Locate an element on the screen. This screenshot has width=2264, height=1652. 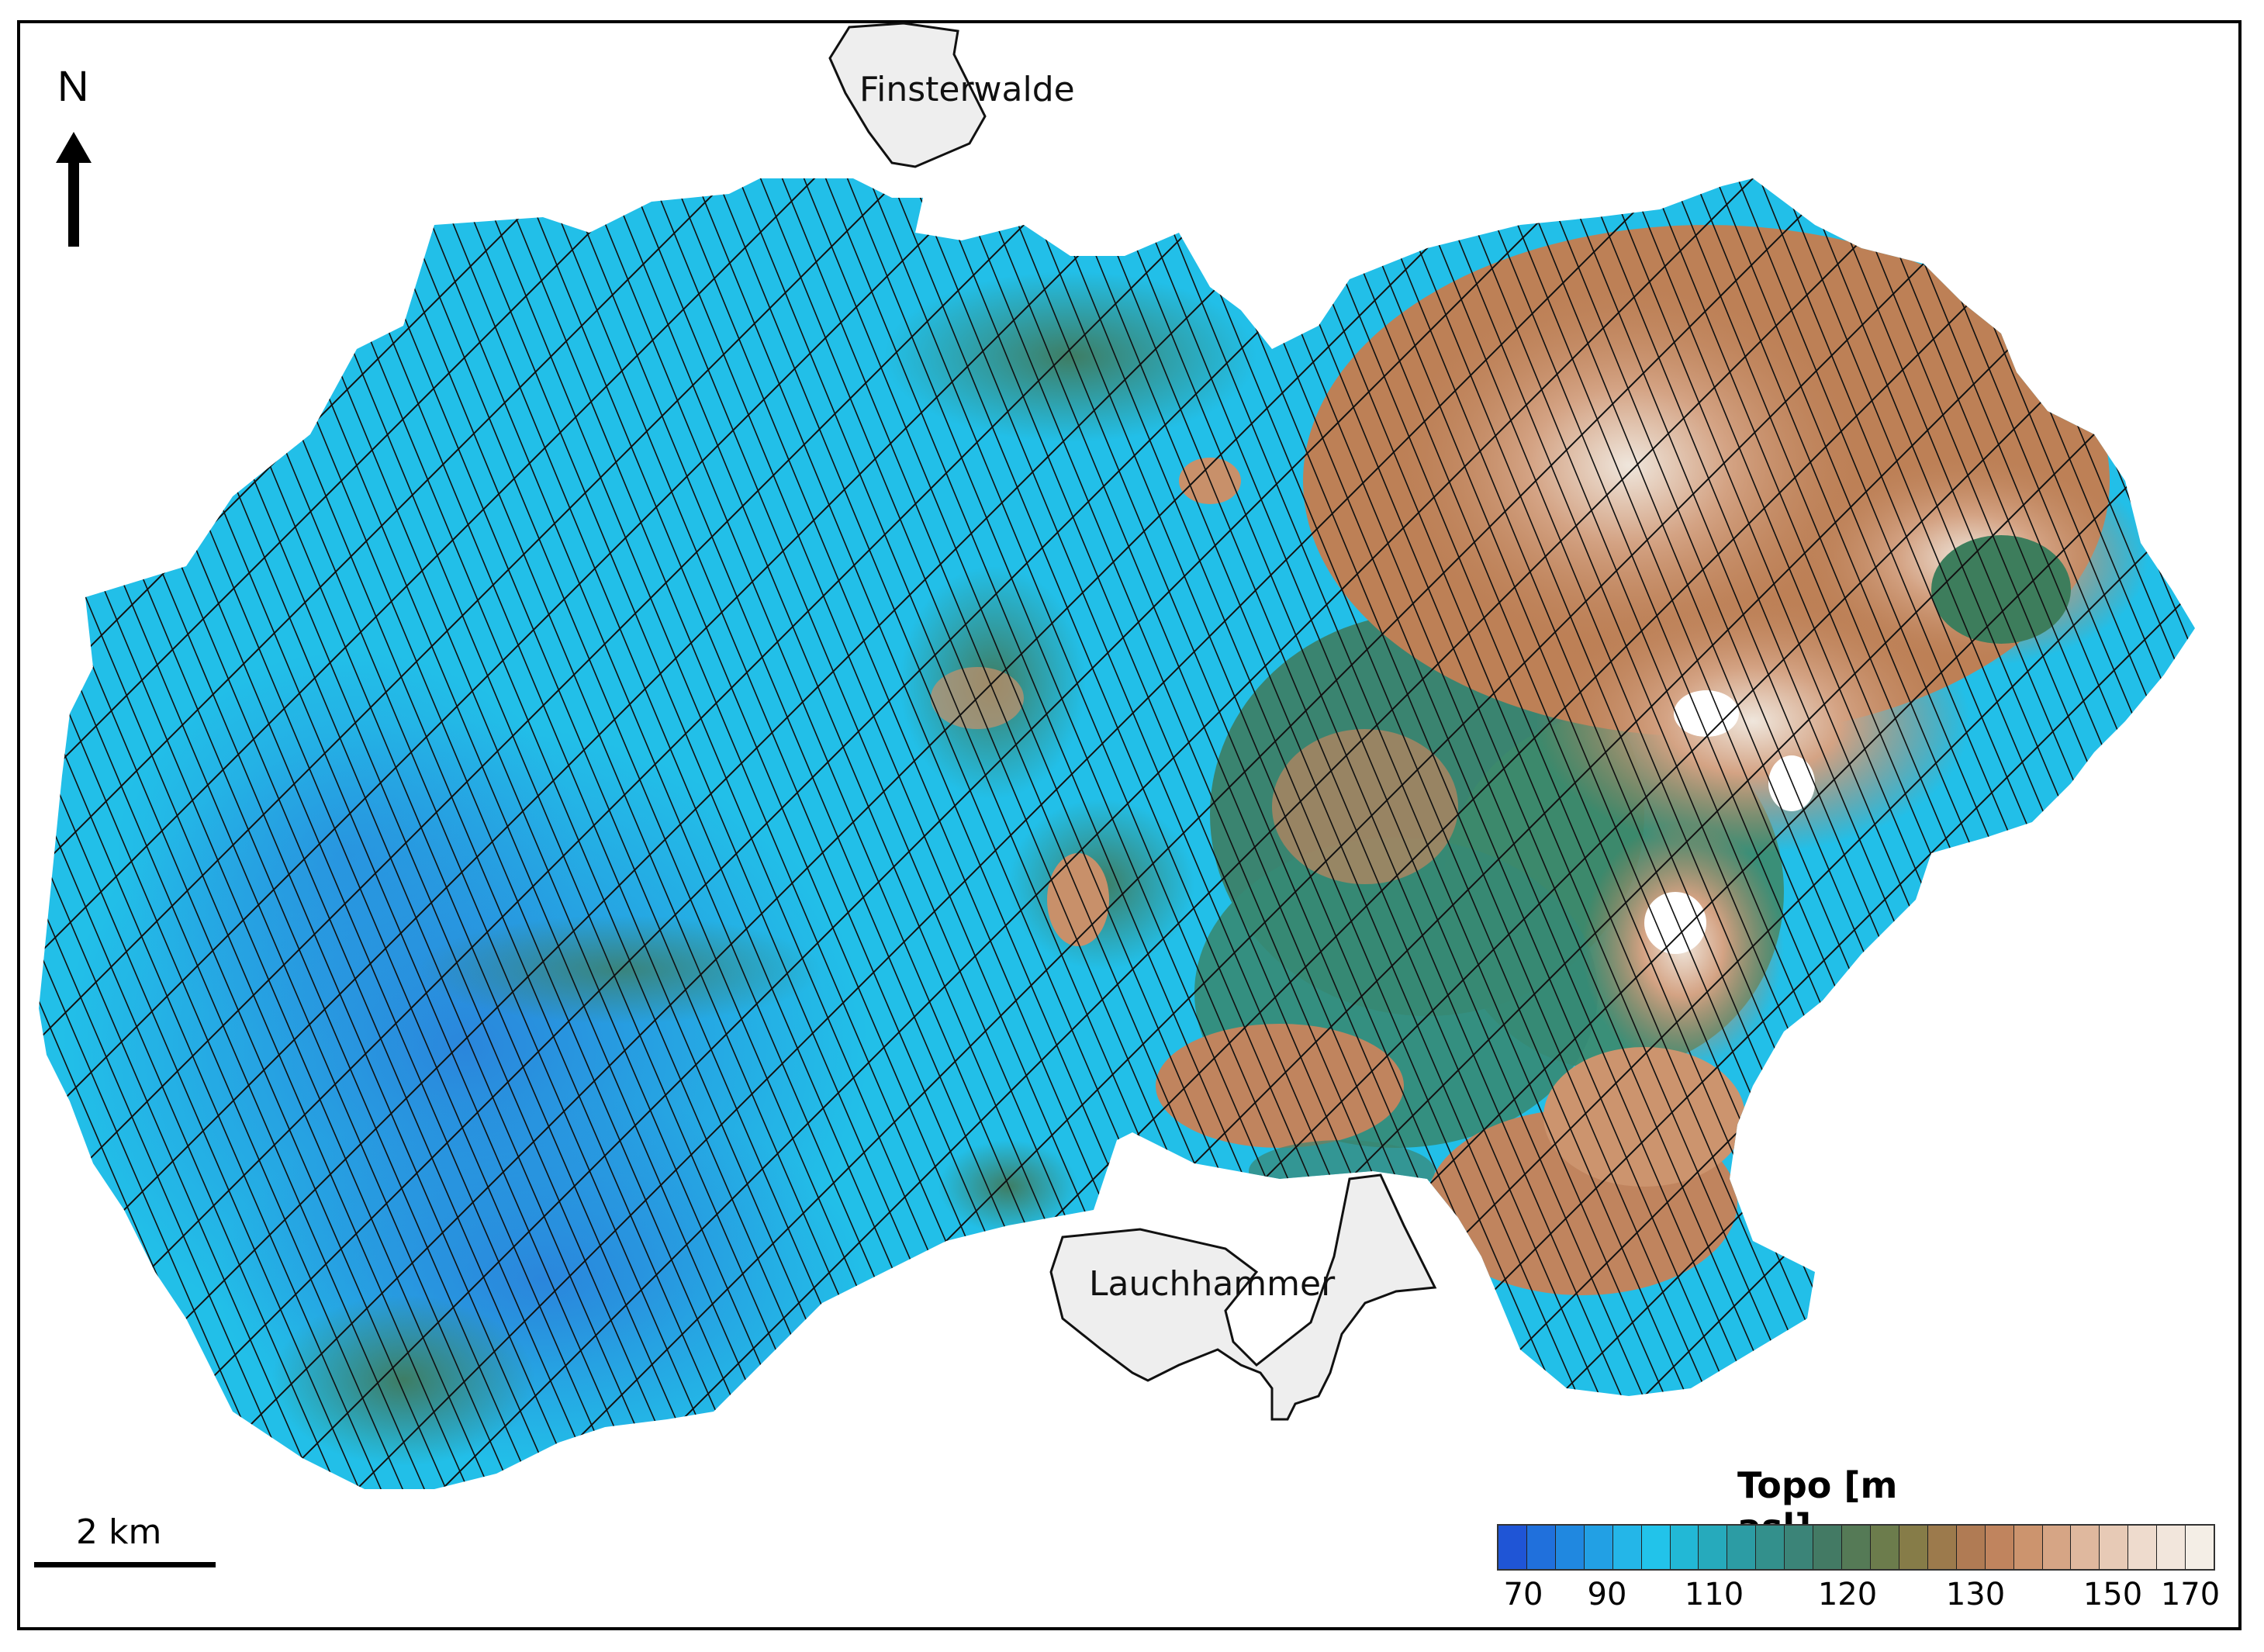
legend-tick: 150 is located at coordinates (2113, 1594).